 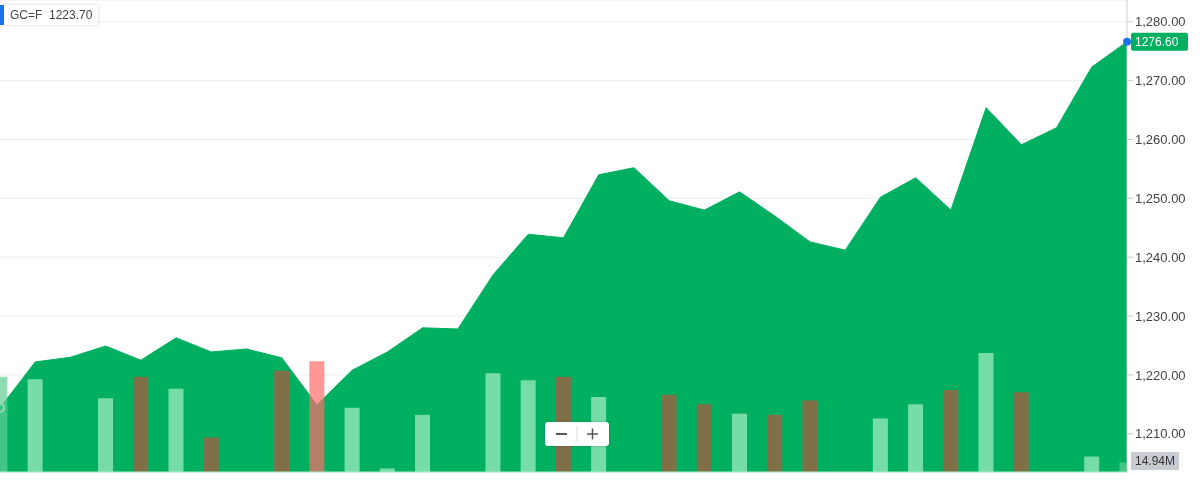 What do you see at coordinates (1160, 434) in the screenshot?
I see `y-tick-label: 1,210.00` at bounding box center [1160, 434].